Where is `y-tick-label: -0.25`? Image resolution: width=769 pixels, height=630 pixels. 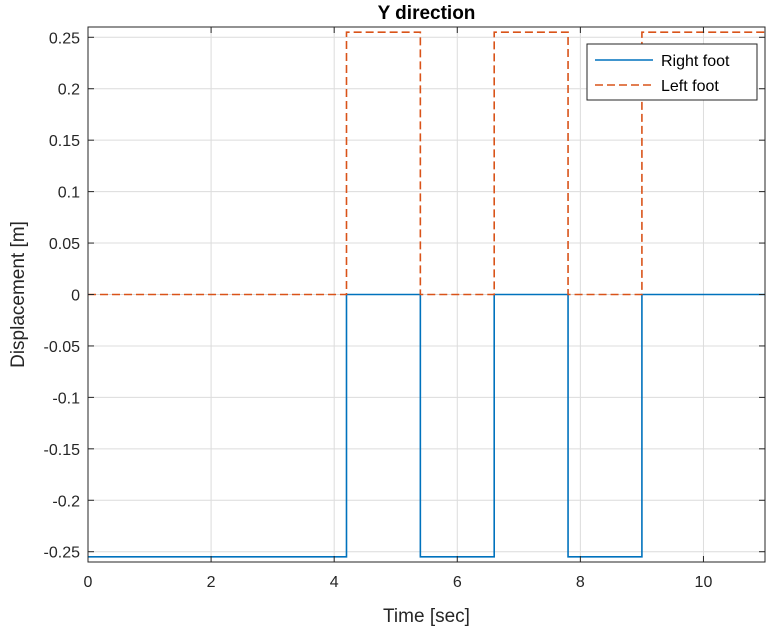
y-tick-label: -0.25 is located at coordinates (62, 553).